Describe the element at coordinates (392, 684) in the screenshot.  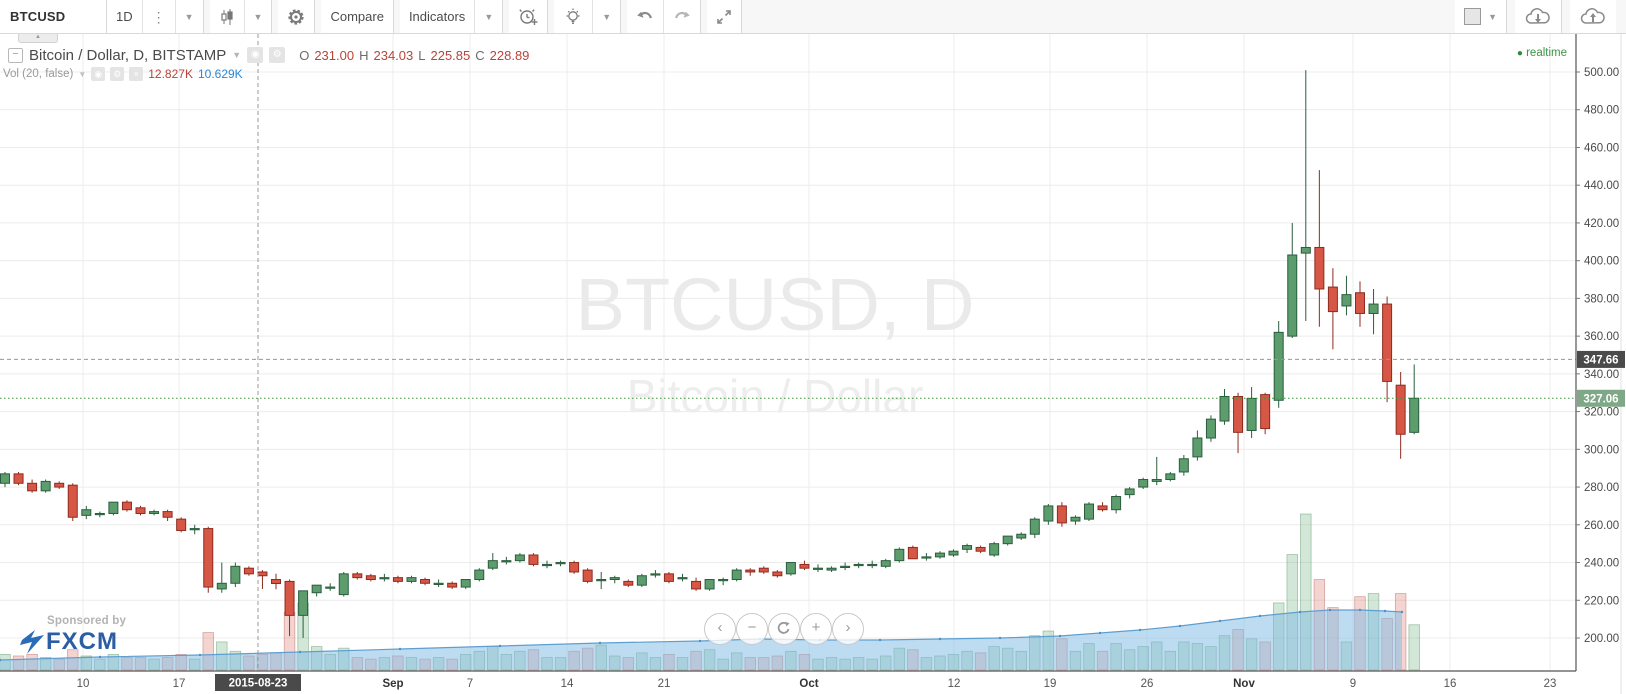
I see `time-tick-label: Sep` at that location.